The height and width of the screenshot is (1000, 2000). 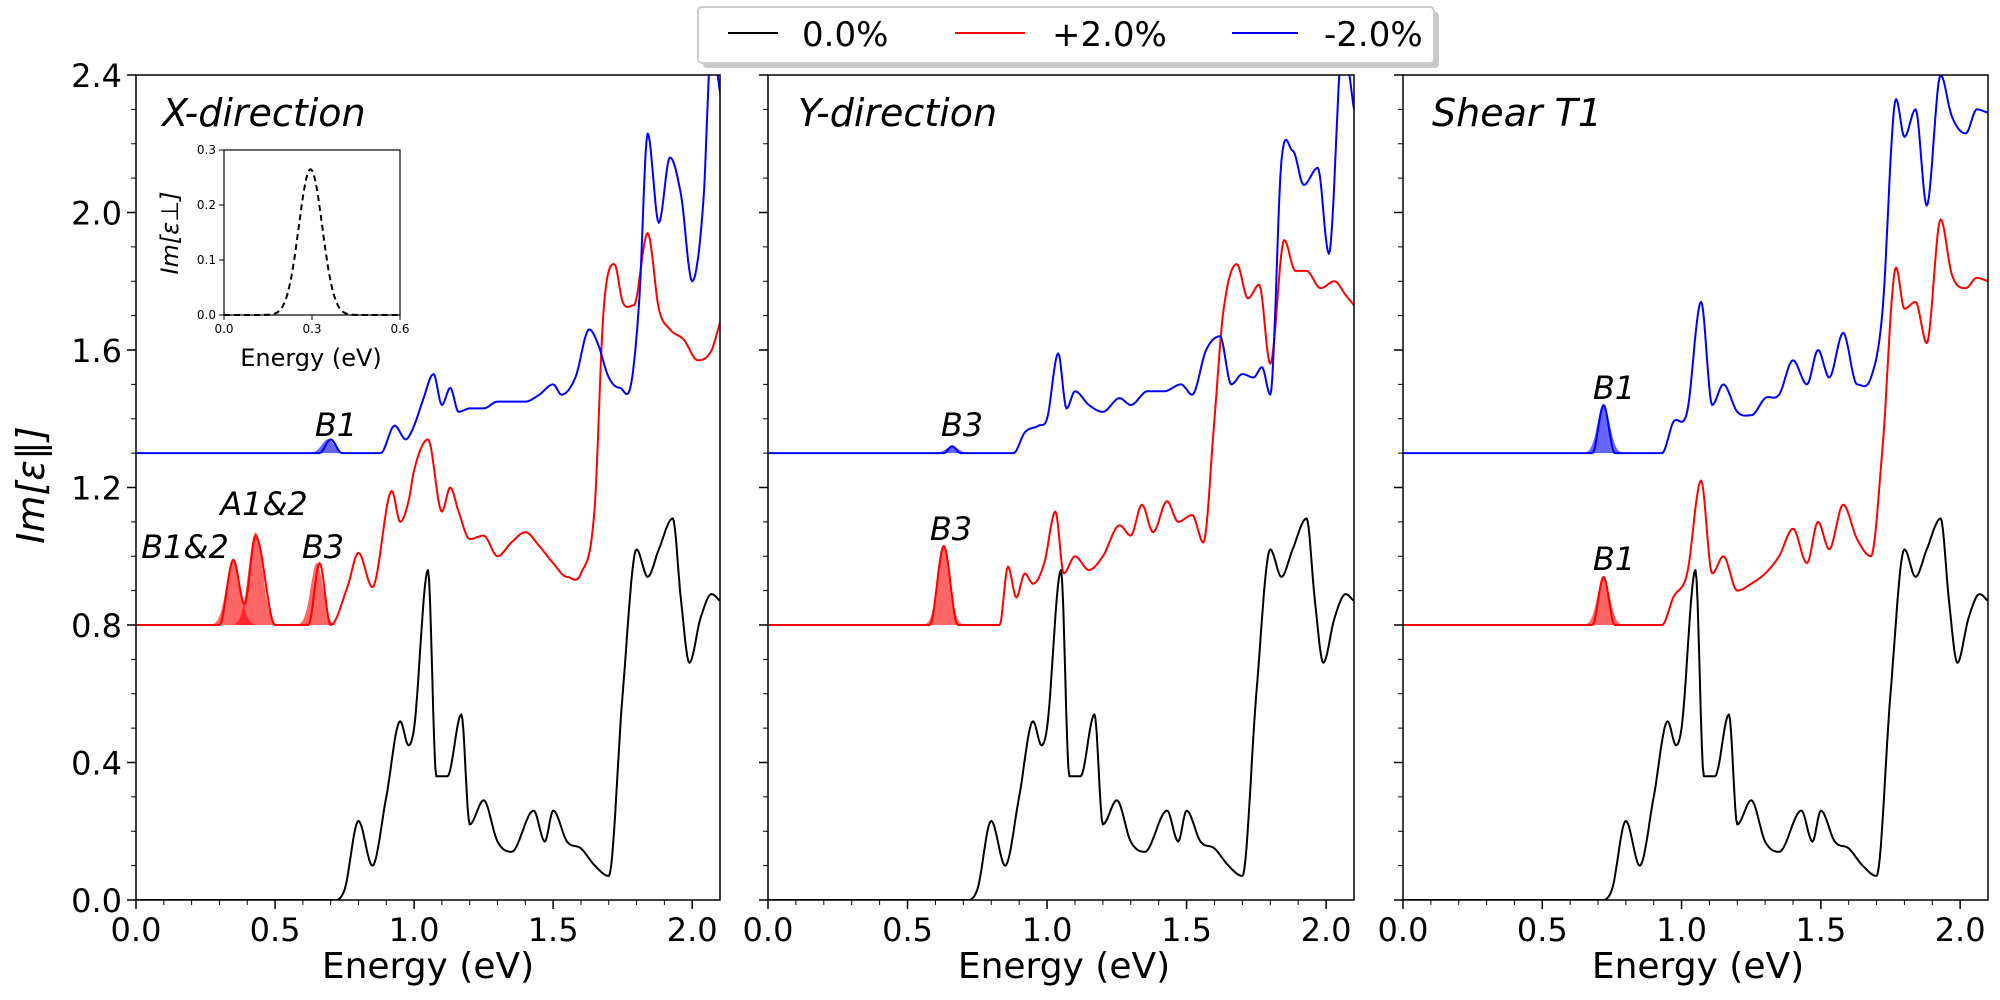 I want to click on inset-curve, so click(x=311, y=242).